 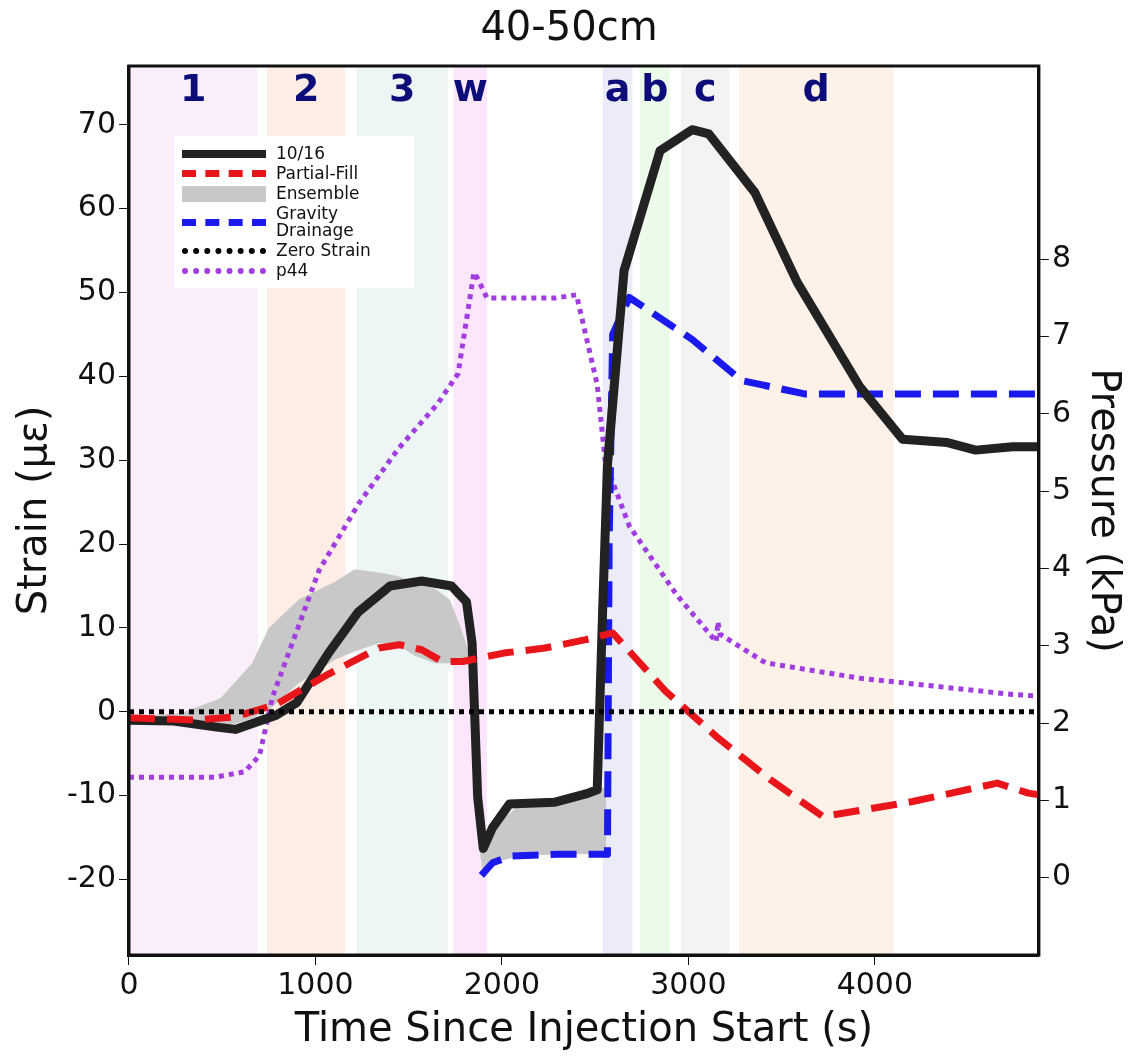 I want to click on y-tick-label: 30, so click(x=96, y=457).